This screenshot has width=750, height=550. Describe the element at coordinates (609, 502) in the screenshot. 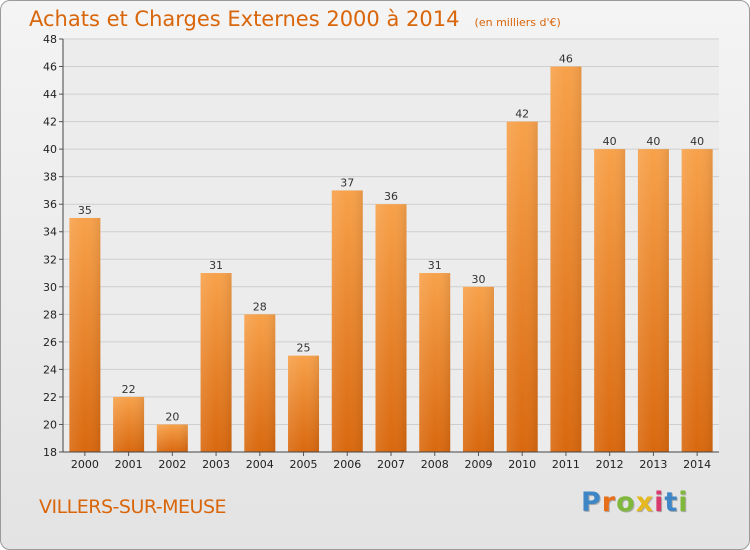

I see `logo-letter: r` at that location.